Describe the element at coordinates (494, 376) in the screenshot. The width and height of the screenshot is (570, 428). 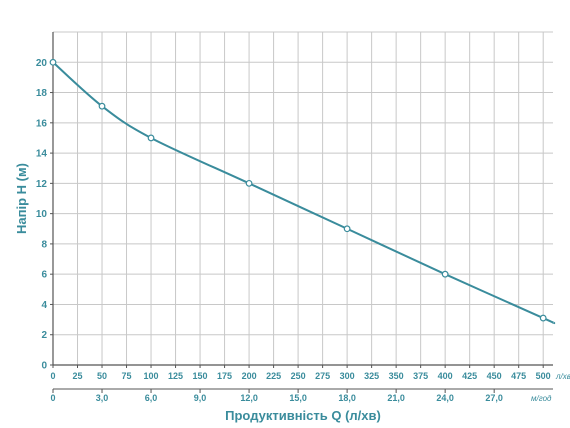
I see `x-tick-label: 450` at that location.